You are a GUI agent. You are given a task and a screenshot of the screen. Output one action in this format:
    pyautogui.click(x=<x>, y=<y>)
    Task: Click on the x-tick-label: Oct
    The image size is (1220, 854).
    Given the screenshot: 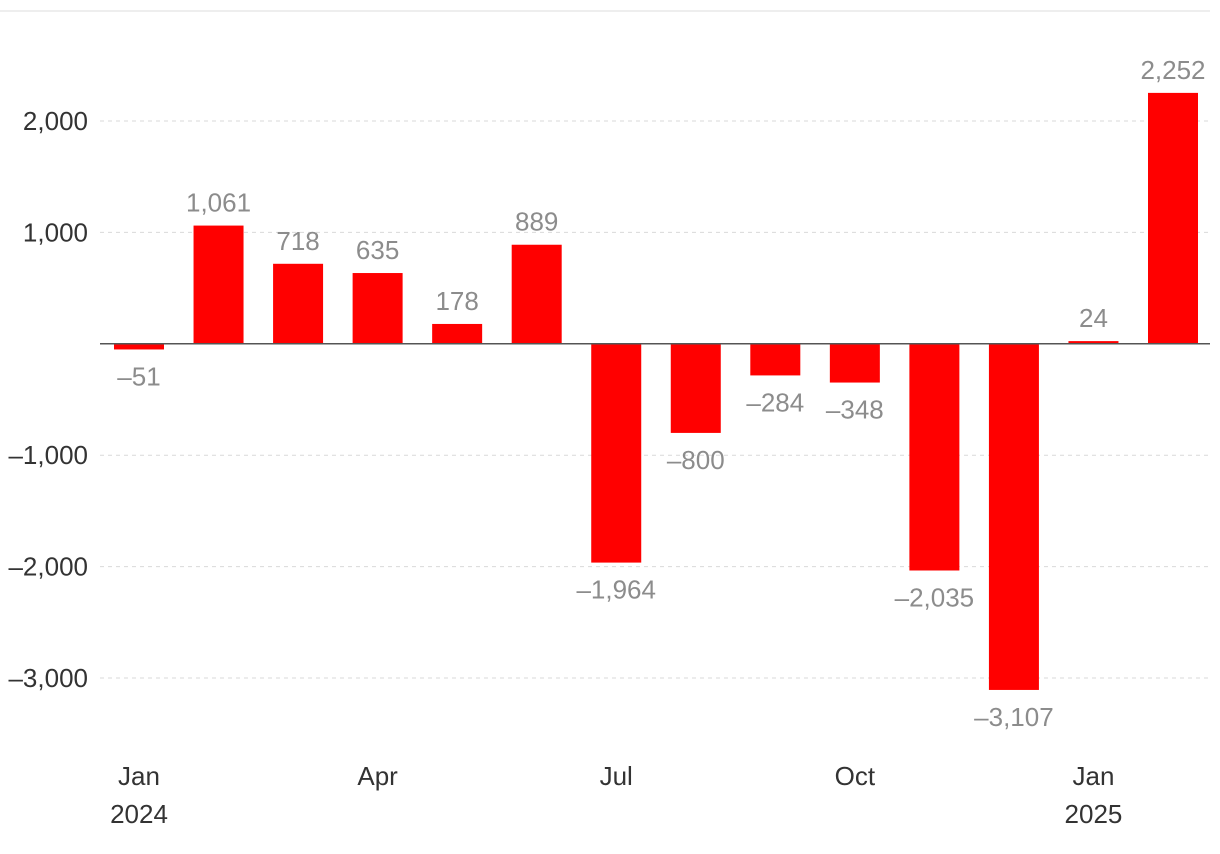 What is the action you would take?
    pyautogui.click(x=855, y=776)
    